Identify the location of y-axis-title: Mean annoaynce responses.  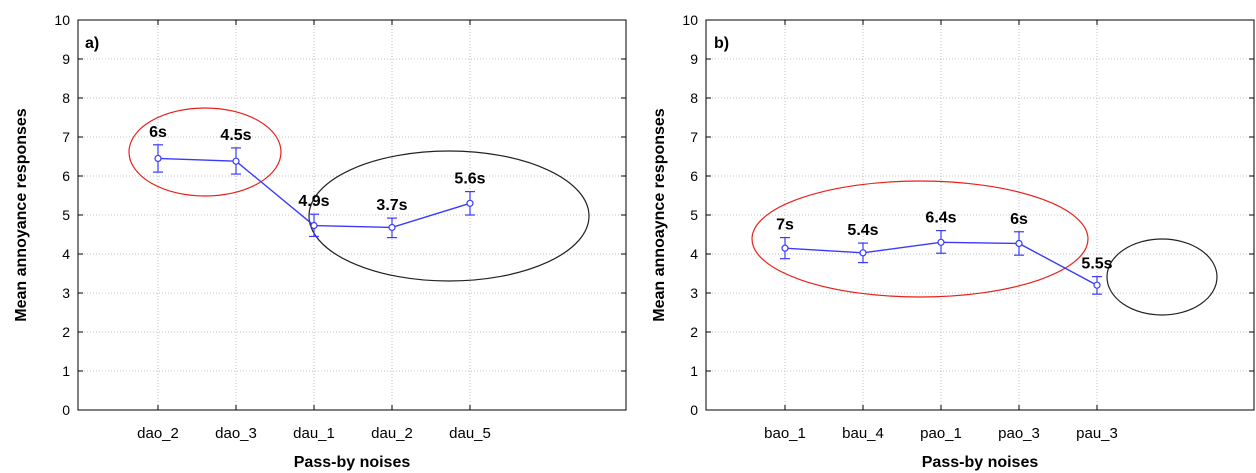
(659, 215).